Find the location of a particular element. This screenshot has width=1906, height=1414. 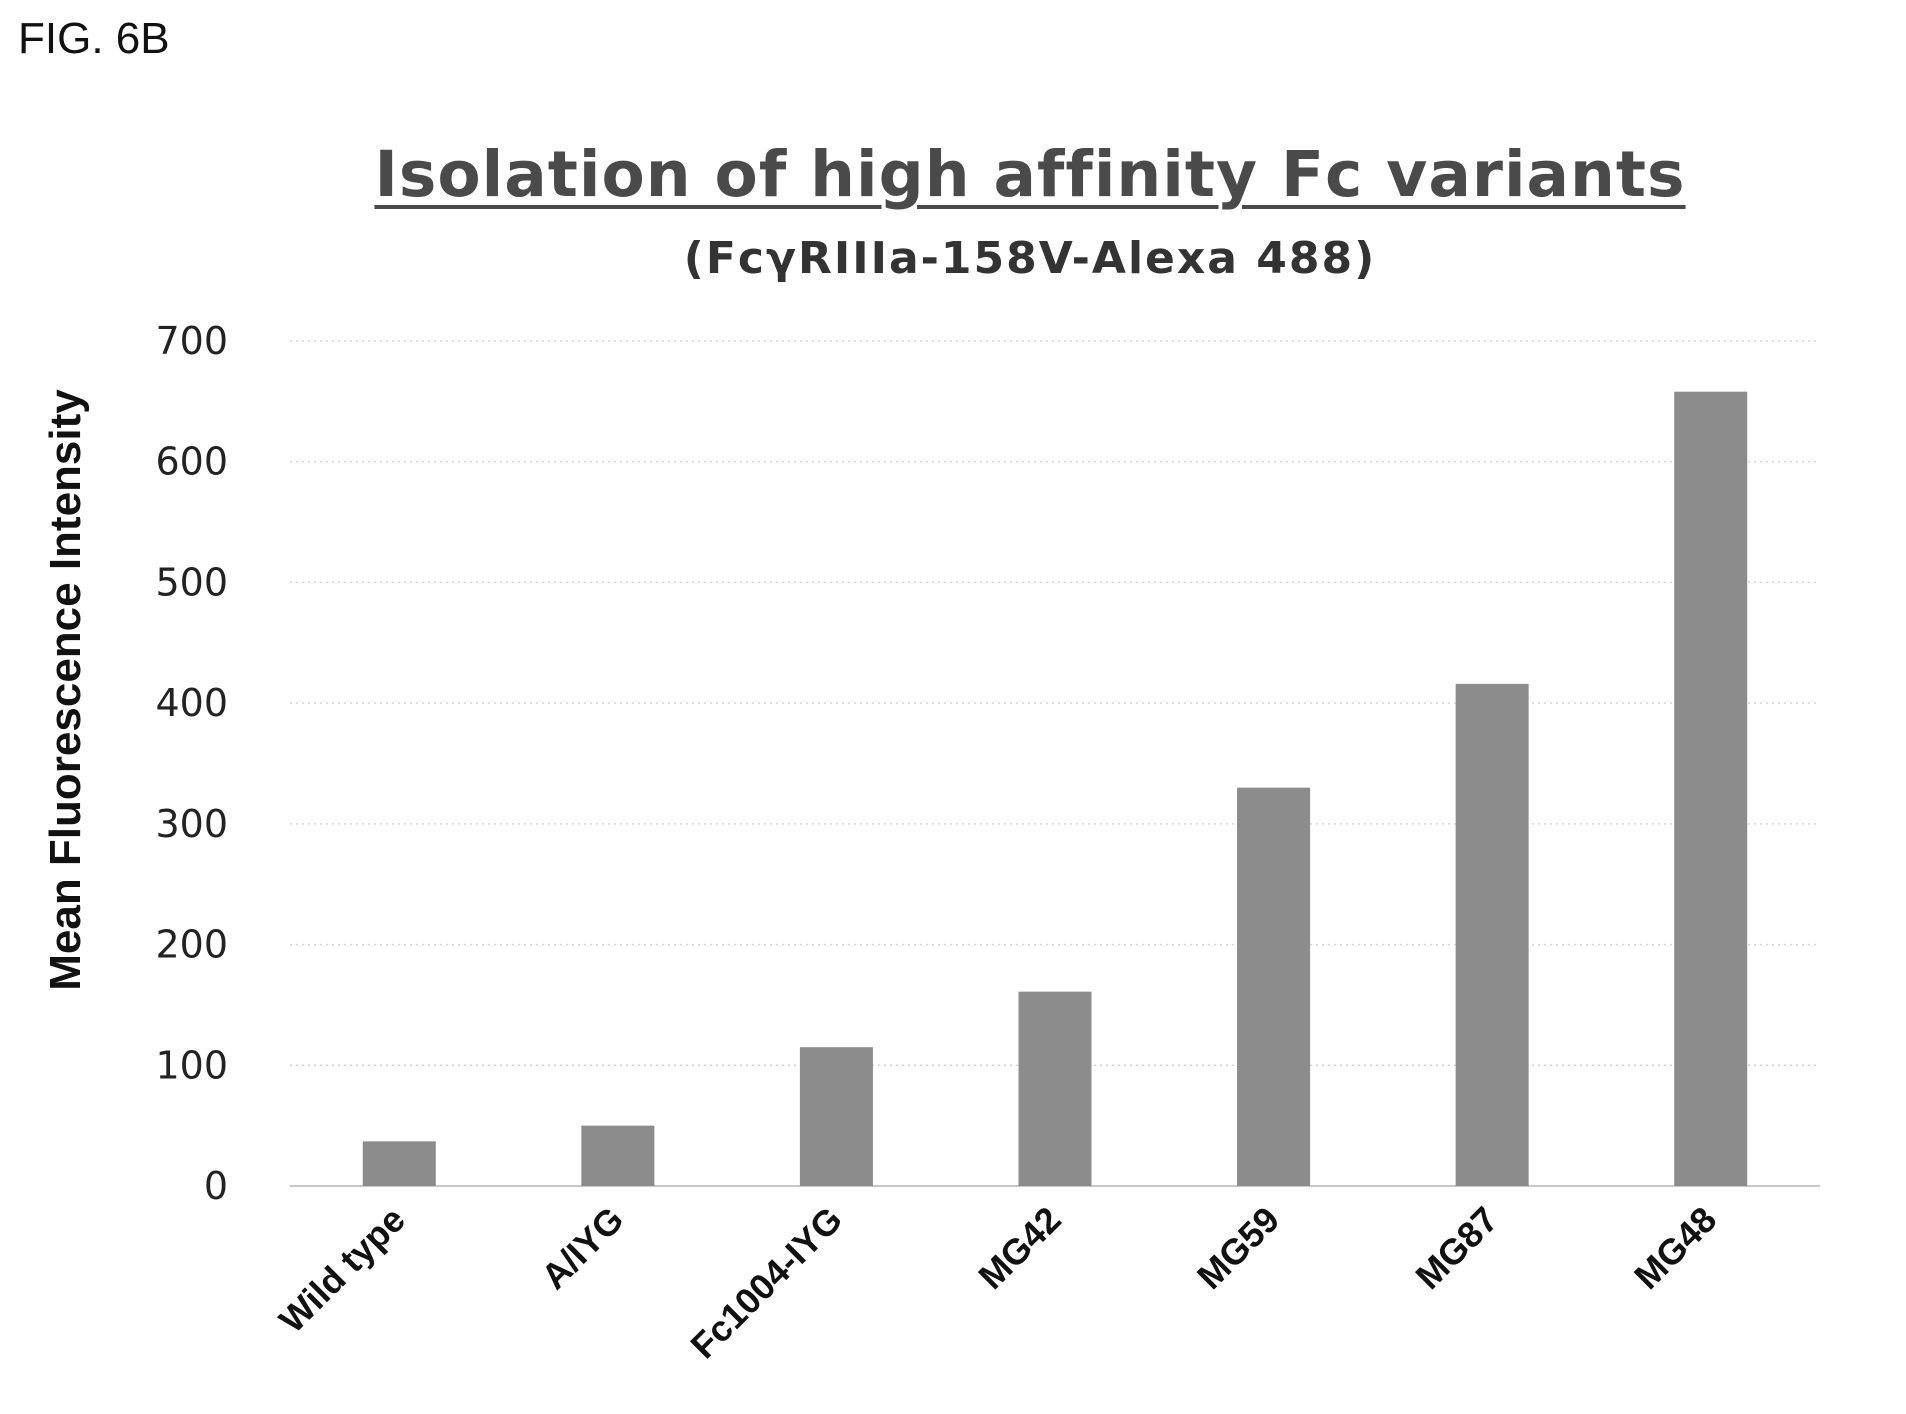

bar-mg48 is located at coordinates (1711, 788).